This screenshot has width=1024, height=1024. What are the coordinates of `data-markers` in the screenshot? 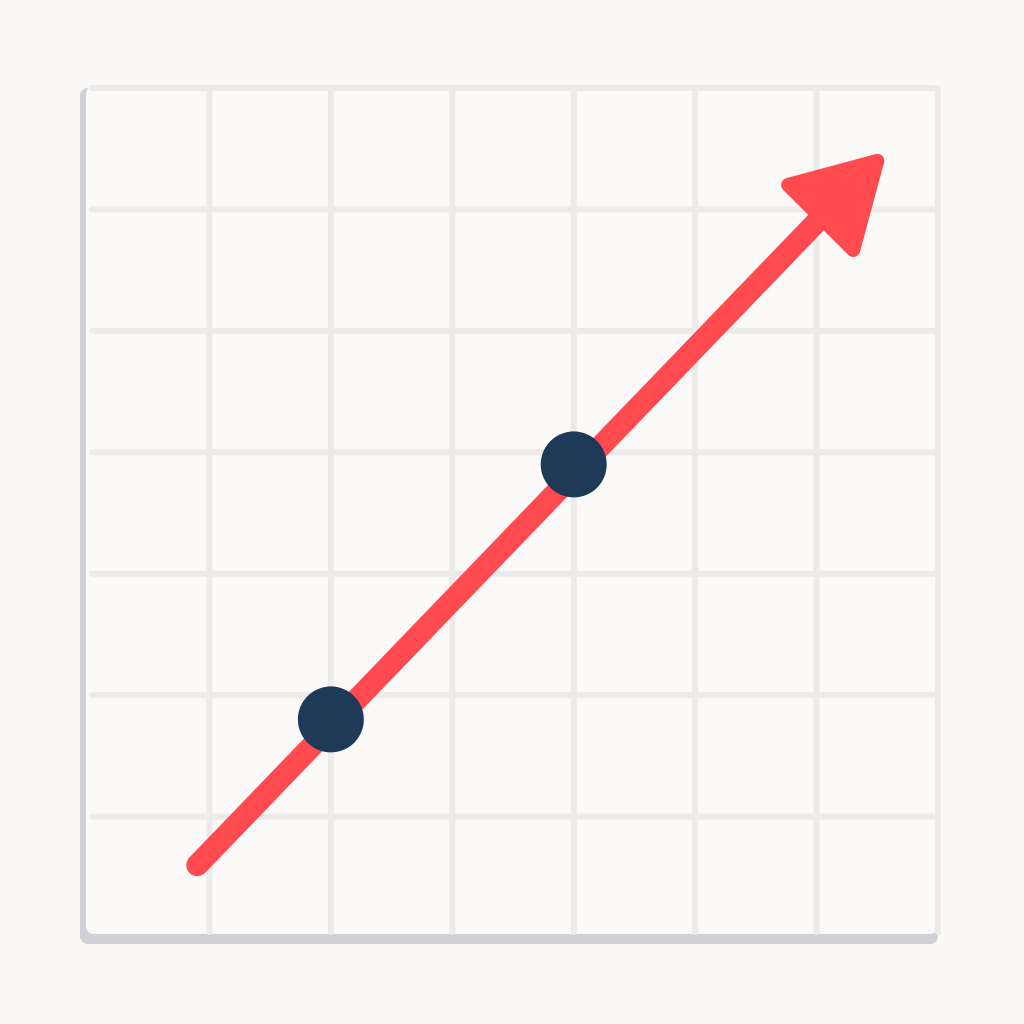 It's located at (452, 592).